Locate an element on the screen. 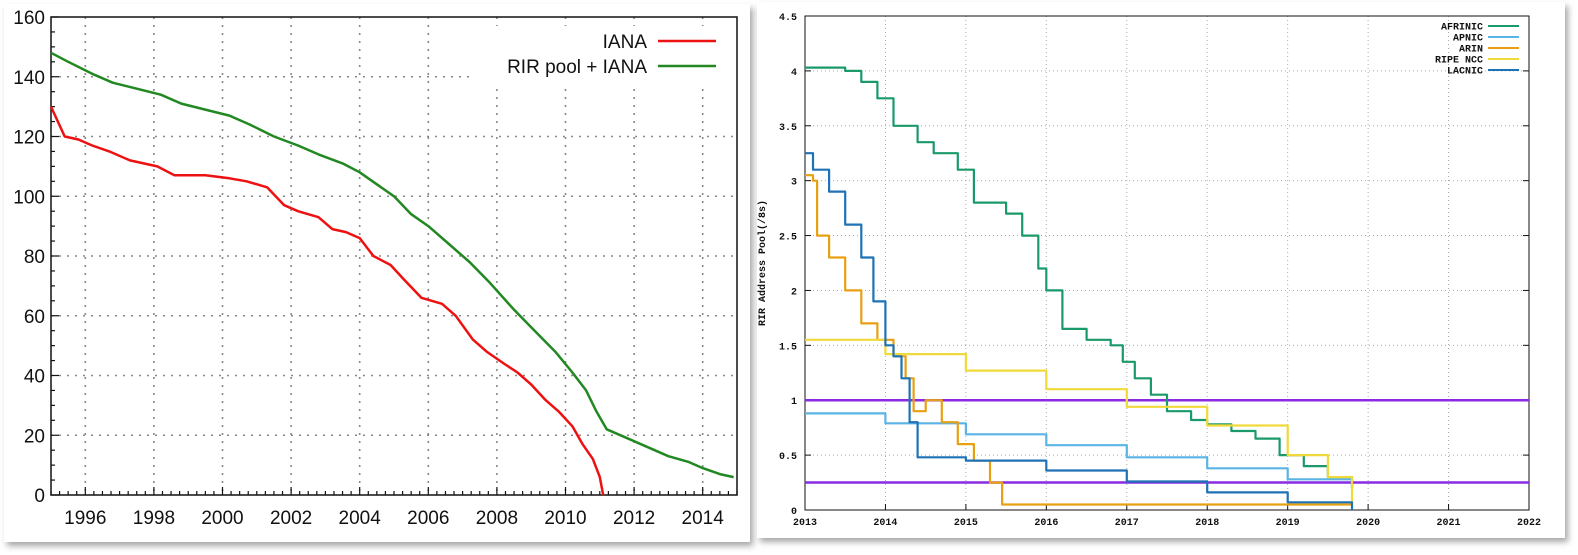 The width and height of the screenshot is (1578, 555). y-tick-label-80: 80 is located at coordinates (34, 257).